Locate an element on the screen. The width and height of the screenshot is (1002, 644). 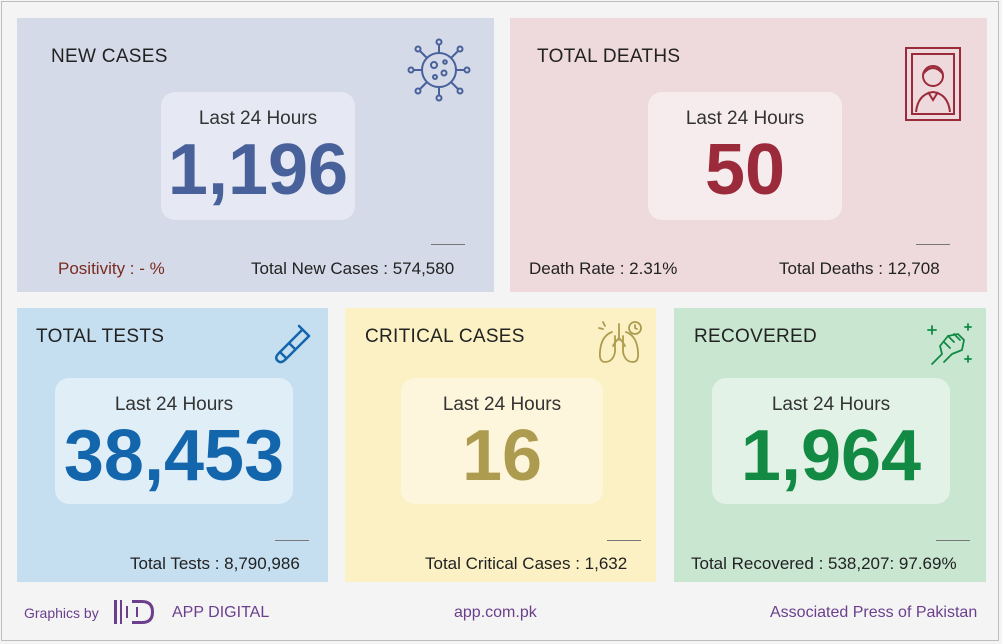
recovered-box: Last 24 Hours 1,964 is located at coordinates (831, 441).